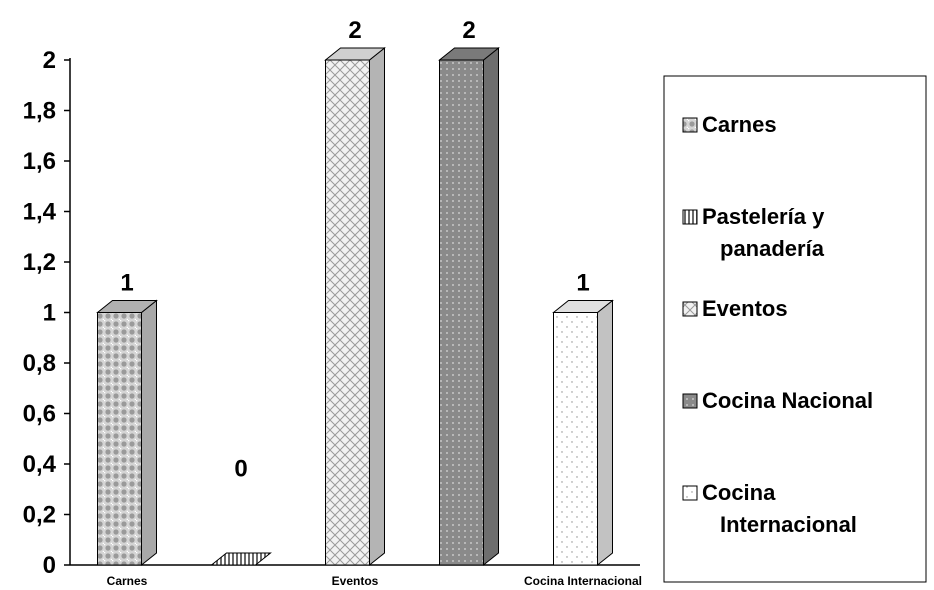 The height and width of the screenshot is (590, 934). I want to click on legend-item: Cocina Nacional, so click(777, 400).